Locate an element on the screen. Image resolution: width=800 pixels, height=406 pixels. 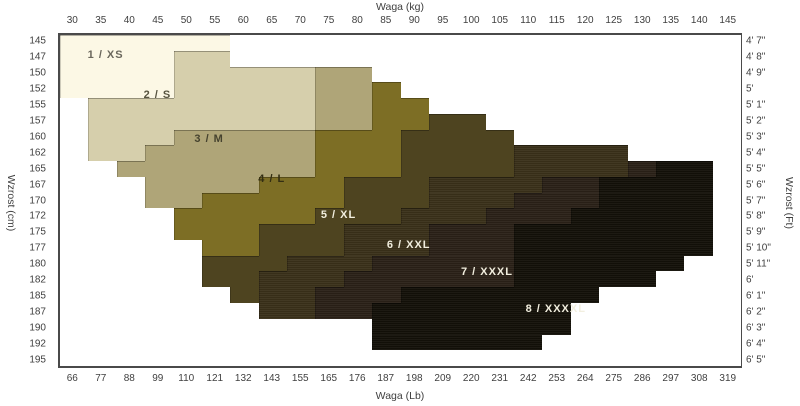
right-tick-label: 6' is located at coordinates (750, 280).